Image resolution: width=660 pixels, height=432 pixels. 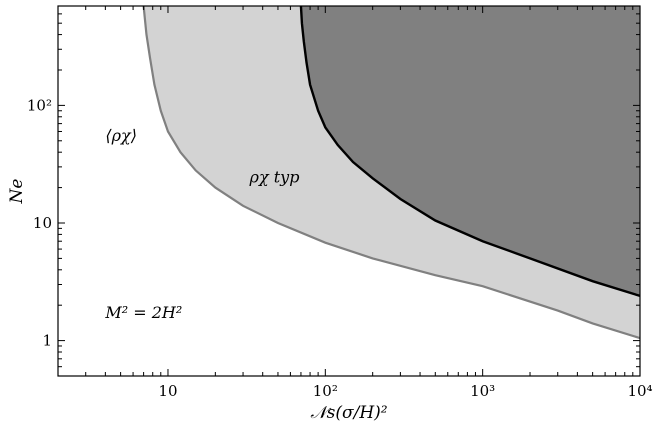 What do you see at coordinates (39, 105) in the screenshot?
I see `y-tick-label: 10²` at bounding box center [39, 105].